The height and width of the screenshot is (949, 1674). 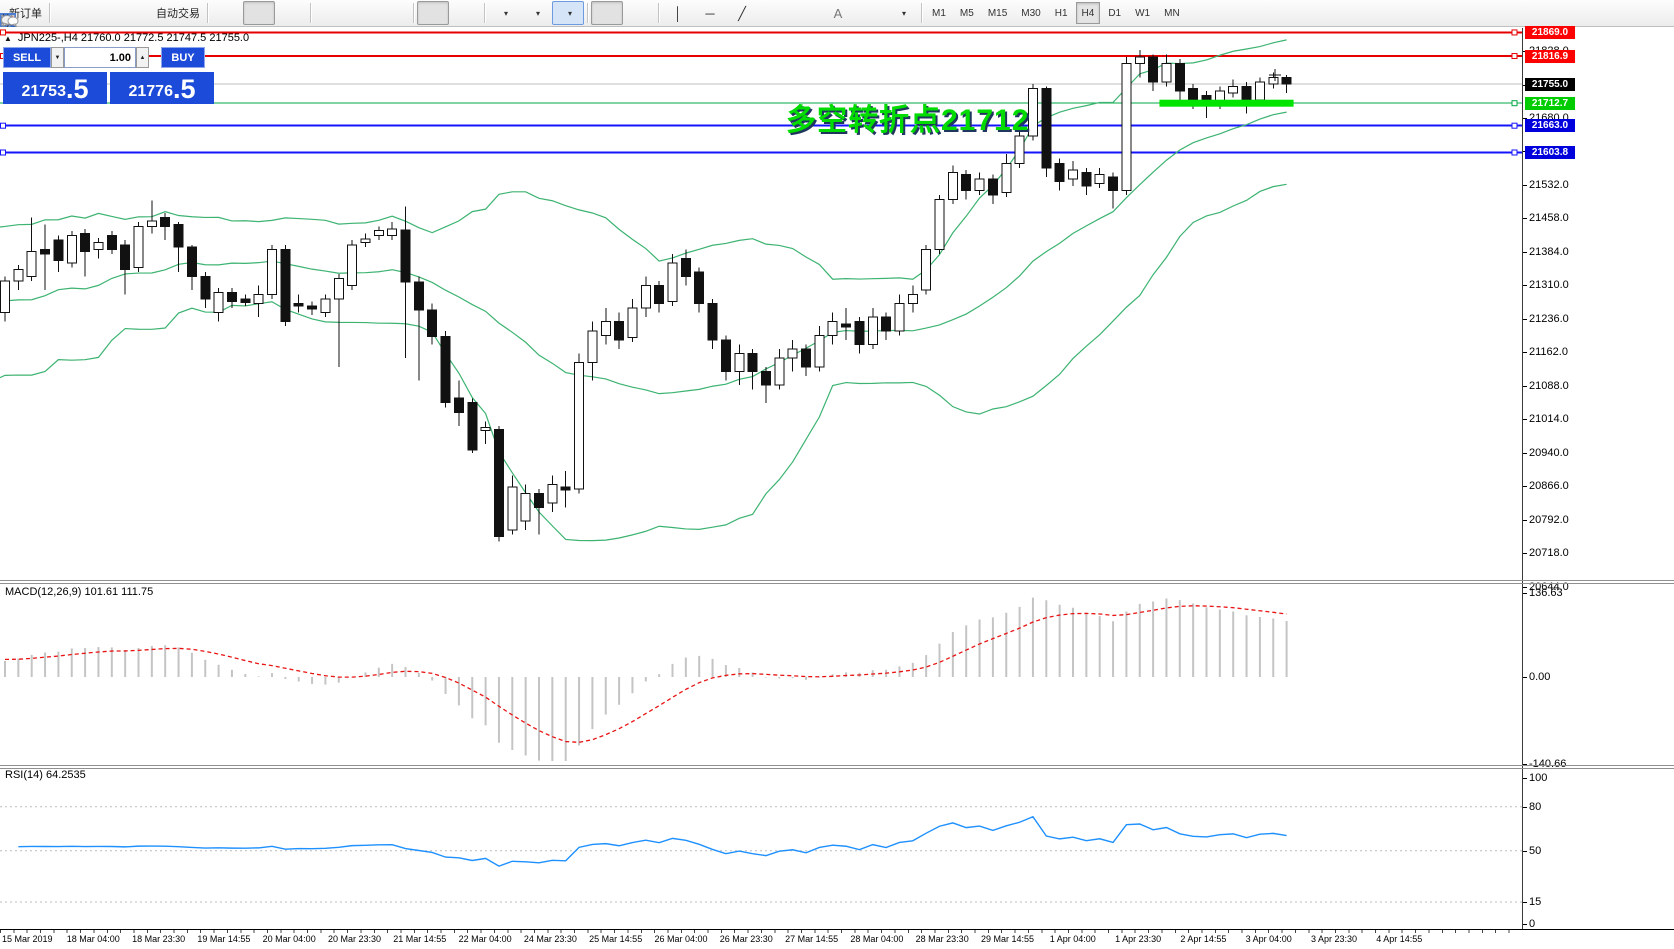 What do you see at coordinates (183, 57) in the screenshot?
I see `buy-button: BUY` at bounding box center [183, 57].